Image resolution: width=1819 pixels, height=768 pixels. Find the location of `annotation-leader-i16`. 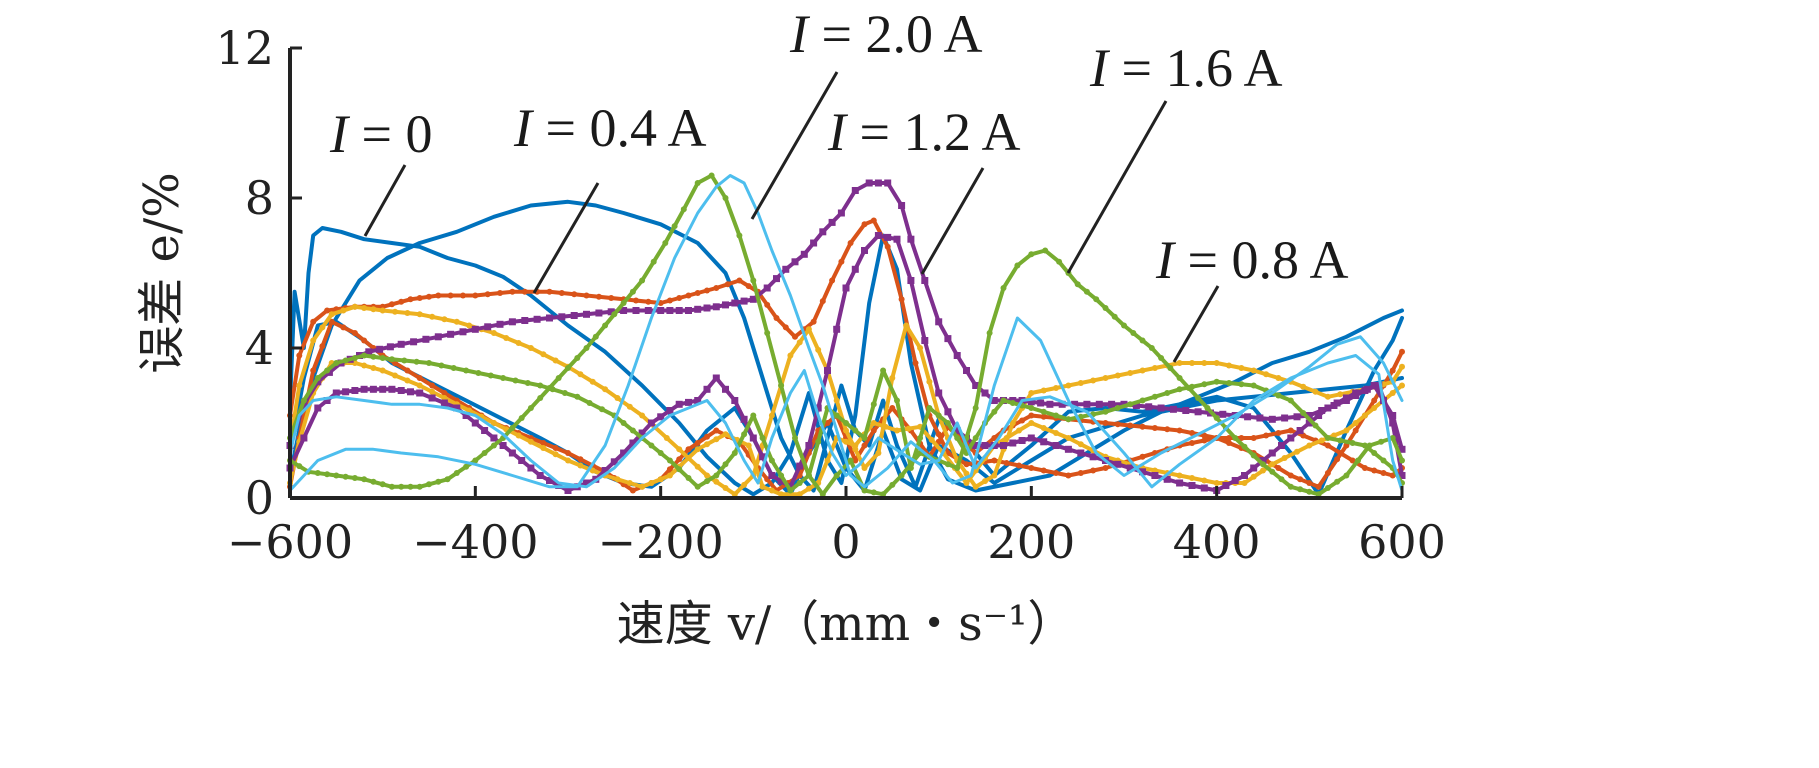

annotation-leader-i16 is located at coordinates (1117, 187).